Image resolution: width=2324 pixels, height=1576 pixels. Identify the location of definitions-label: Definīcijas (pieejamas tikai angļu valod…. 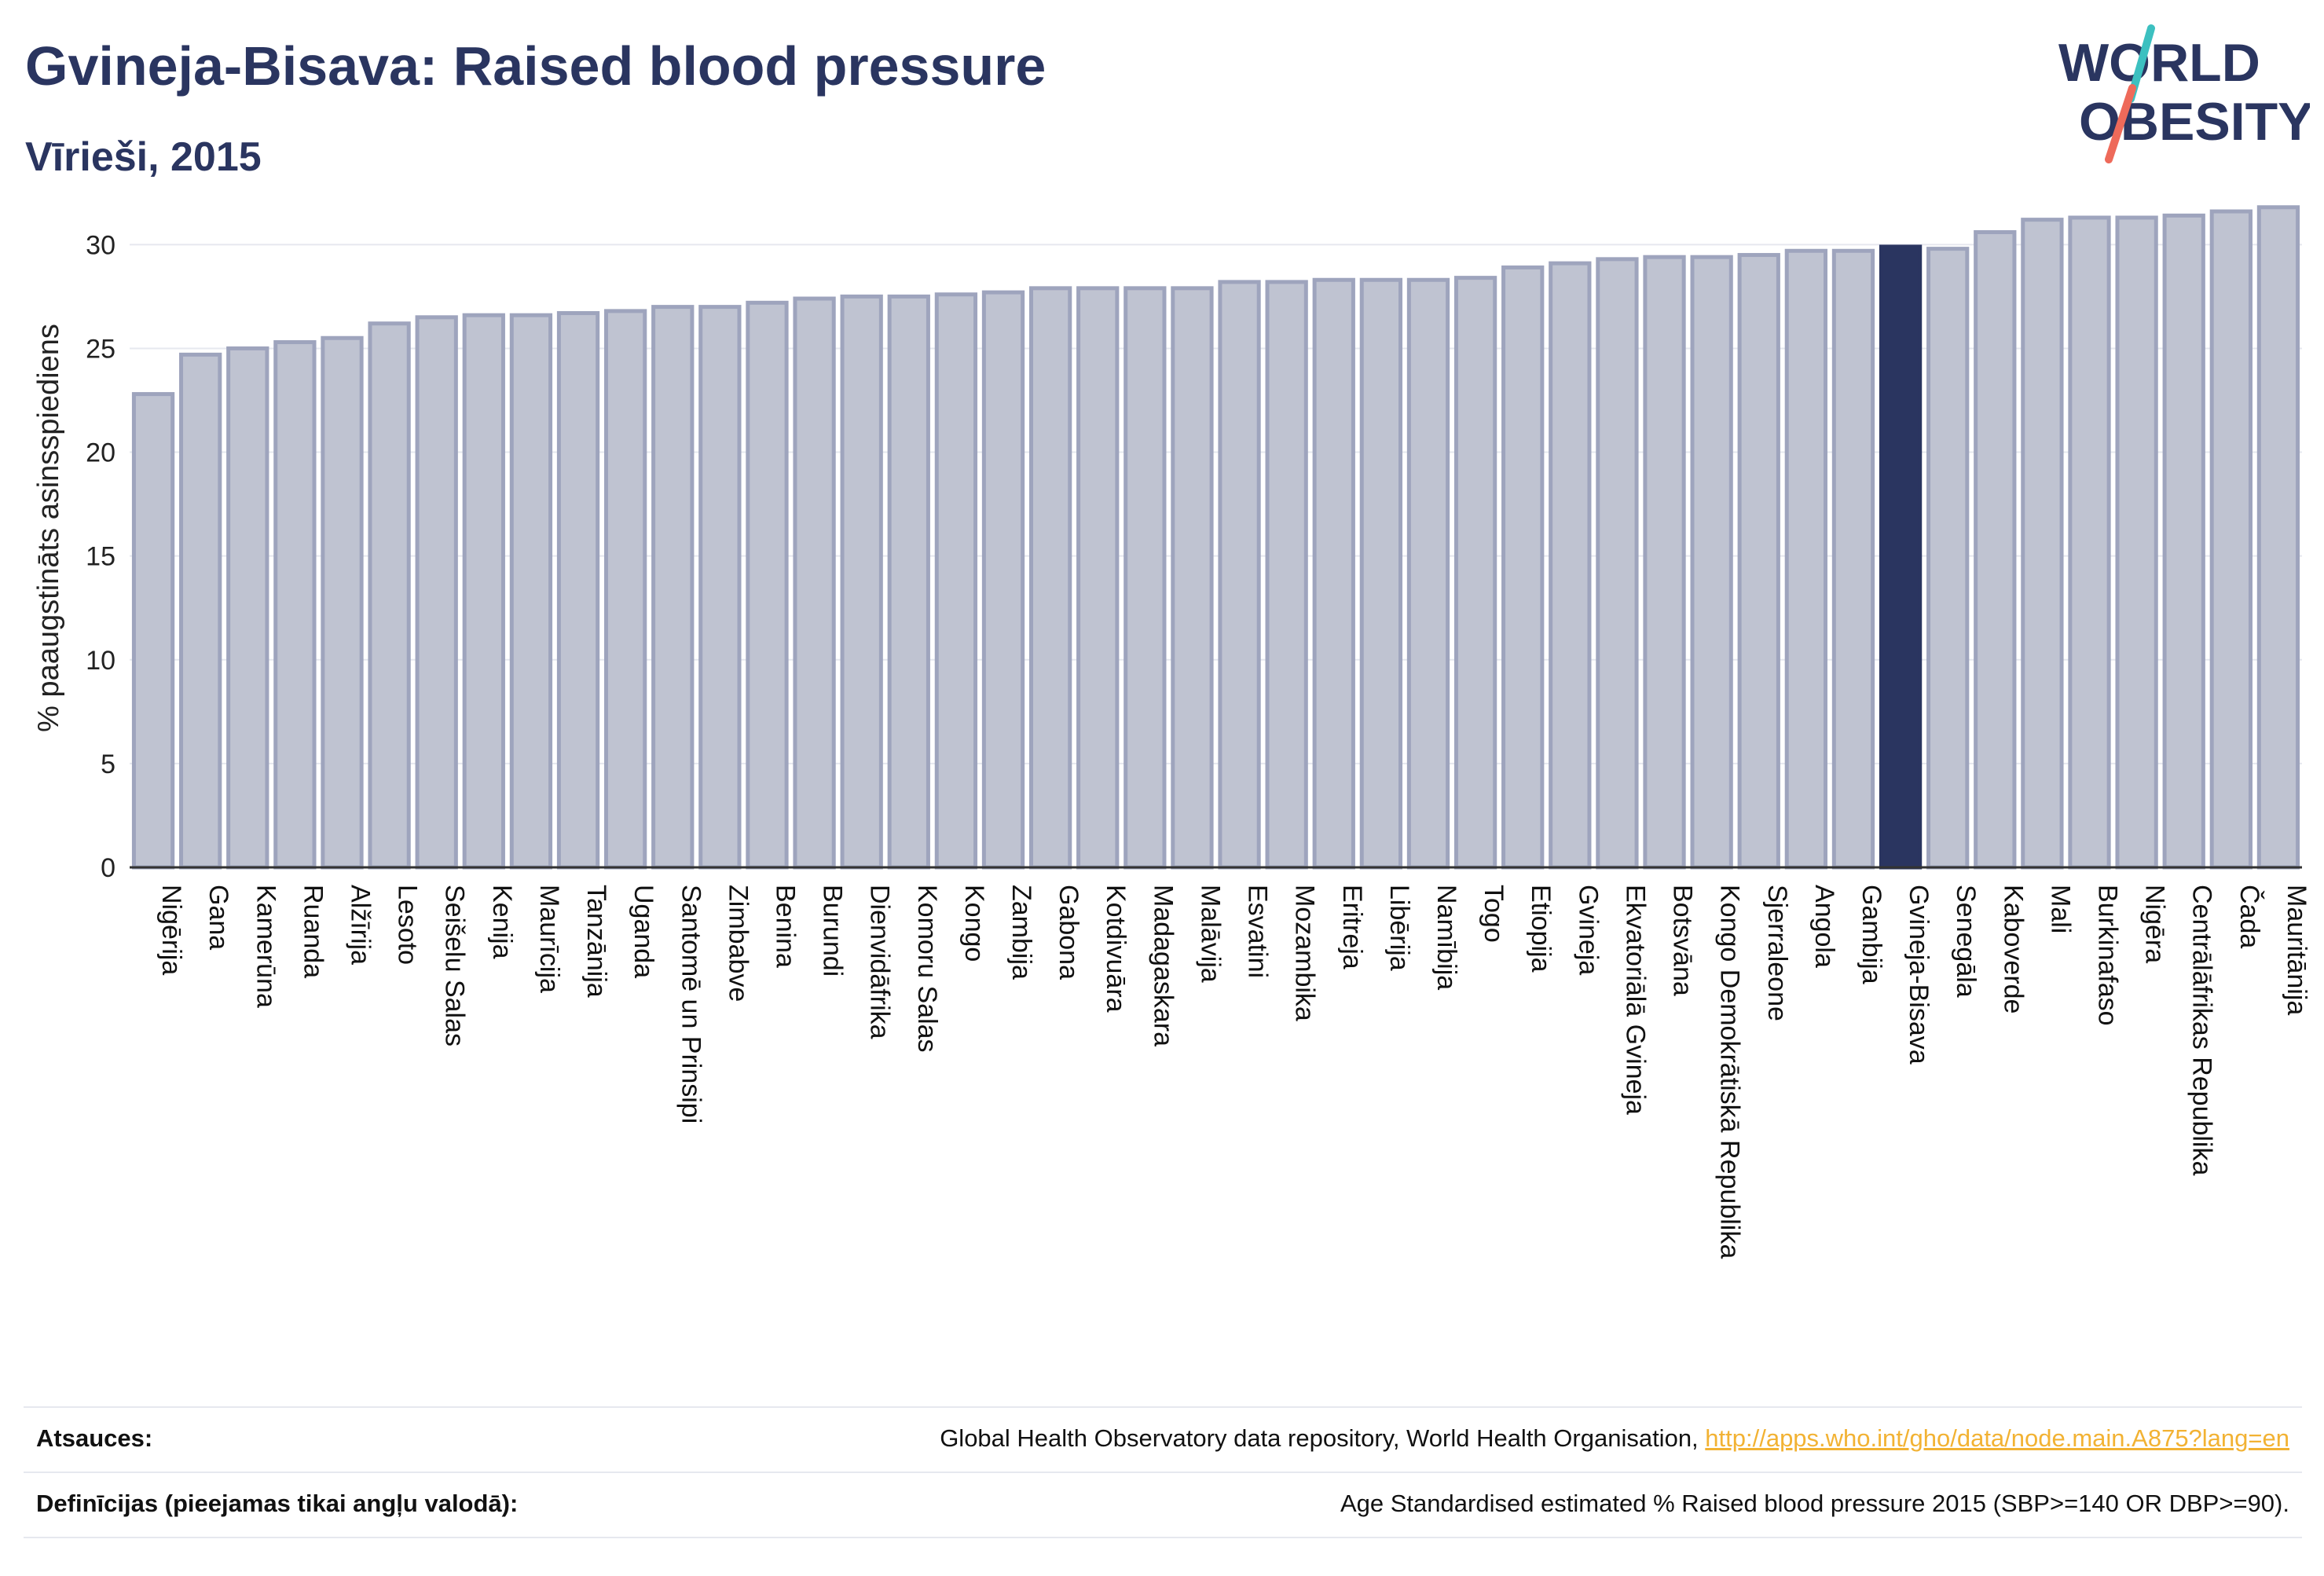
(277, 1503).